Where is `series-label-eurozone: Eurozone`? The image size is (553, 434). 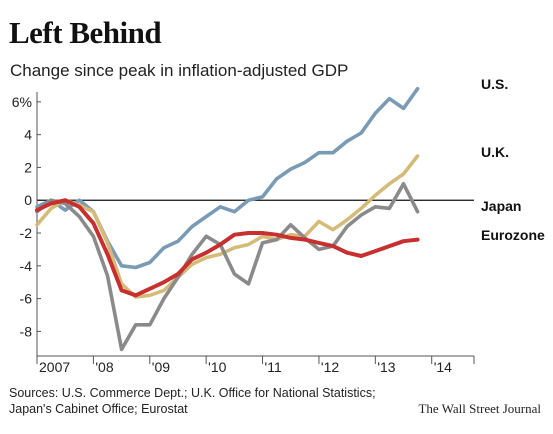
series-label-eurozone: Eurozone is located at coordinates (513, 235).